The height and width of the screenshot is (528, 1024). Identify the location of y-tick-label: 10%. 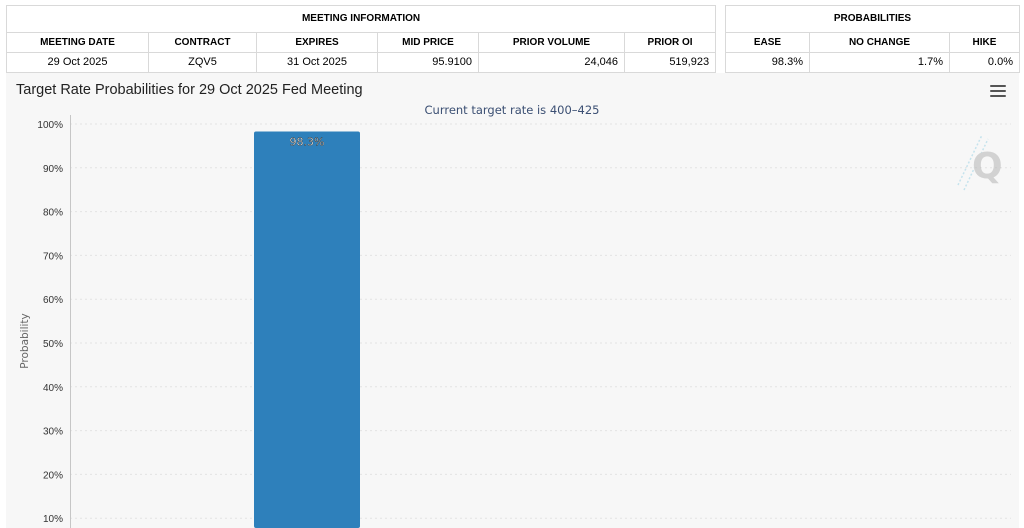
(53, 519).